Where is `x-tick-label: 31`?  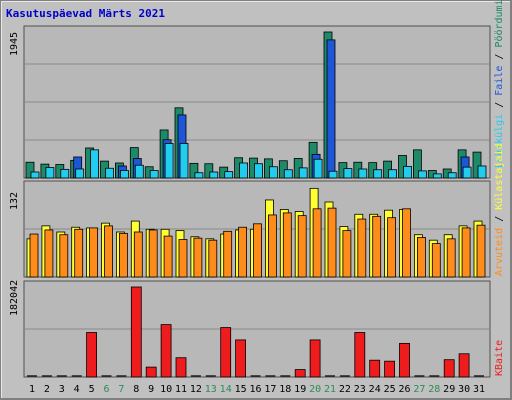 x-tick-label: 31 is located at coordinates (479, 389).